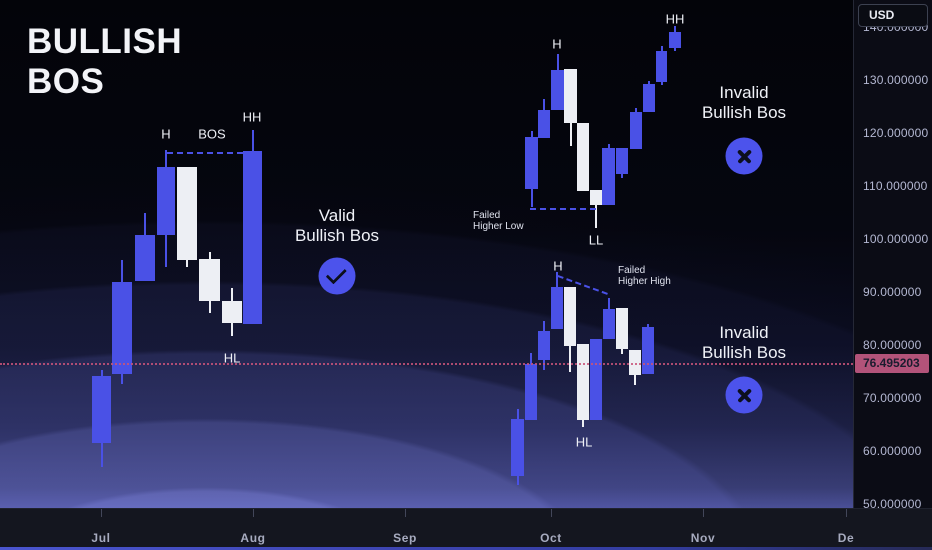 This screenshot has width=932, height=550. What do you see at coordinates (892, 504) in the screenshot?
I see `price-axis-label: 50.000000` at bounding box center [892, 504].